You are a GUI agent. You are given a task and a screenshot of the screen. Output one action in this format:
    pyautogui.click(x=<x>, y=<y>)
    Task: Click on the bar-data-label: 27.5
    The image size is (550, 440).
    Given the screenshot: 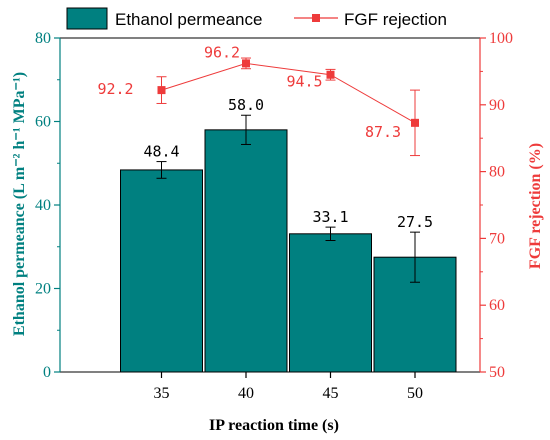 What is the action you would take?
    pyautogui.click(x=415, y=222)
    